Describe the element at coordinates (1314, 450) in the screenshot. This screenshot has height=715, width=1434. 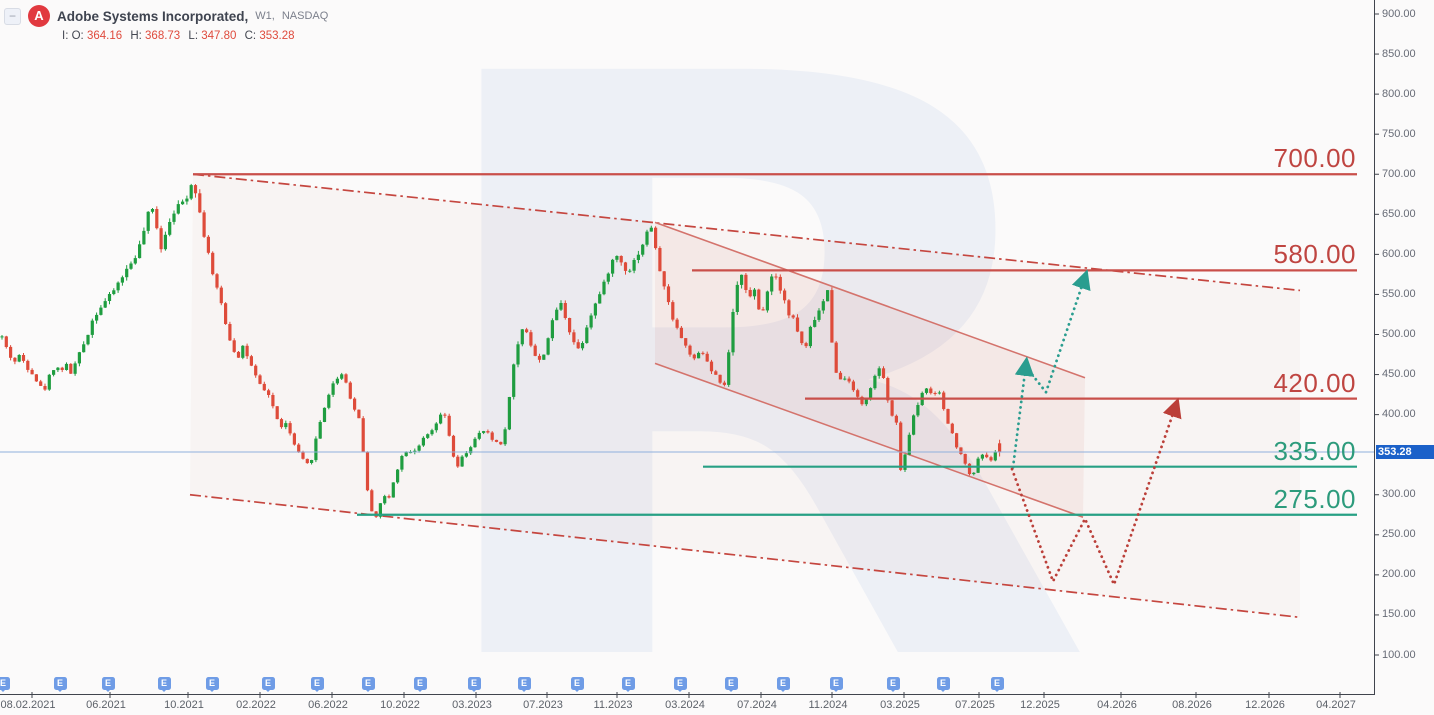
I see `key-level-label: 335.00` at that location.